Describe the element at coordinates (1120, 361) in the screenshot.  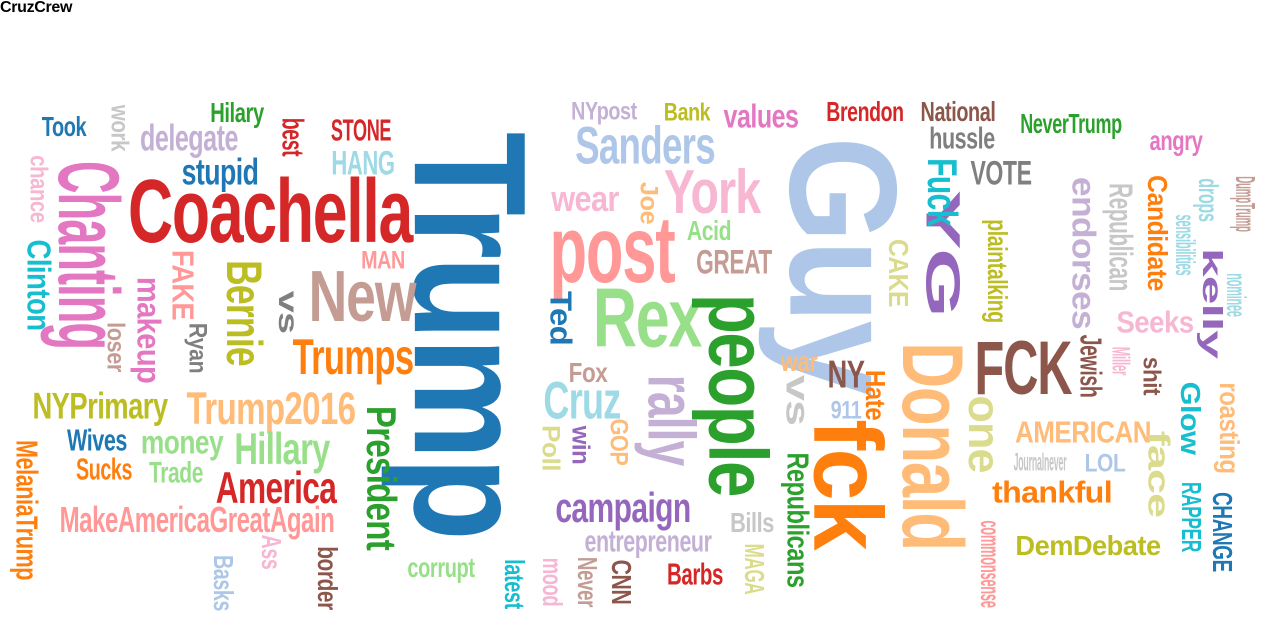
I see `word-miller: Miller` at that location.